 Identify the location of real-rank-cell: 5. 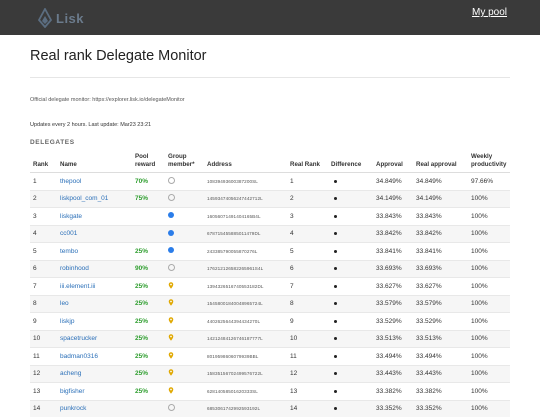
(307, 252).